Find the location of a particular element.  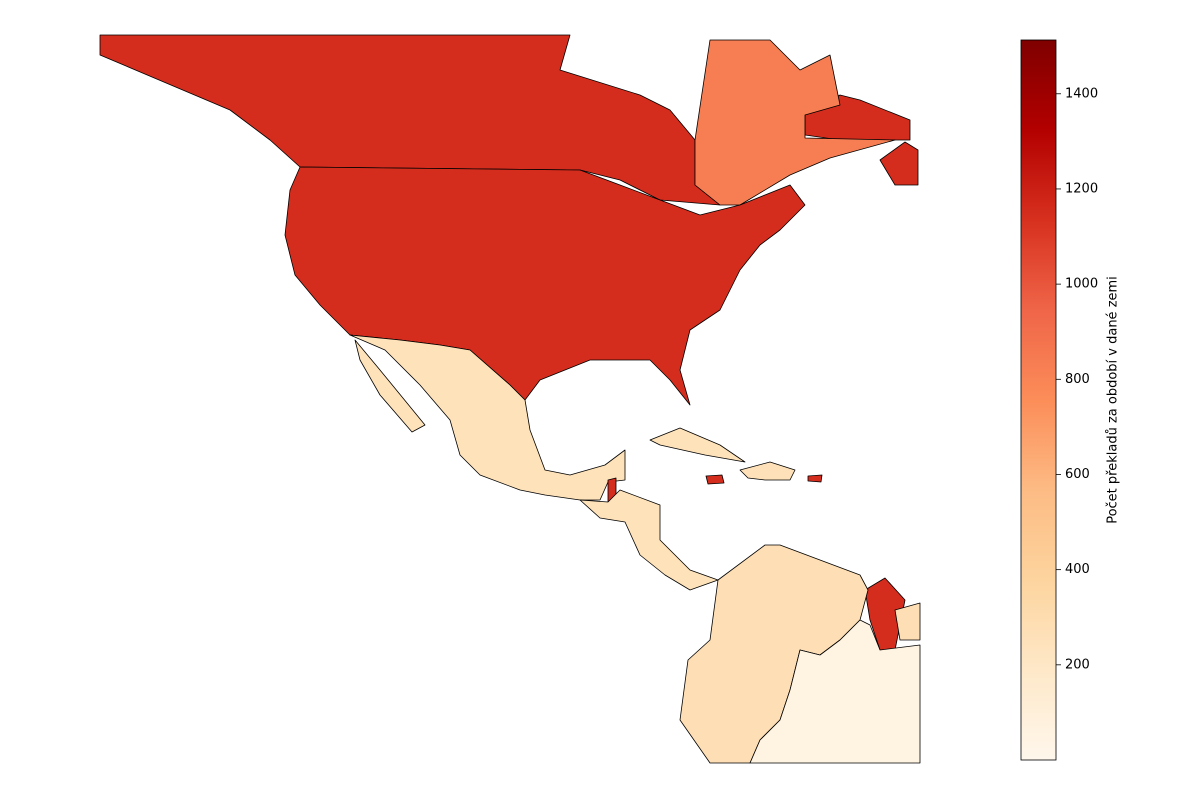

colorbar-tick-label: 1400 is located at coordinates (1081, 93).